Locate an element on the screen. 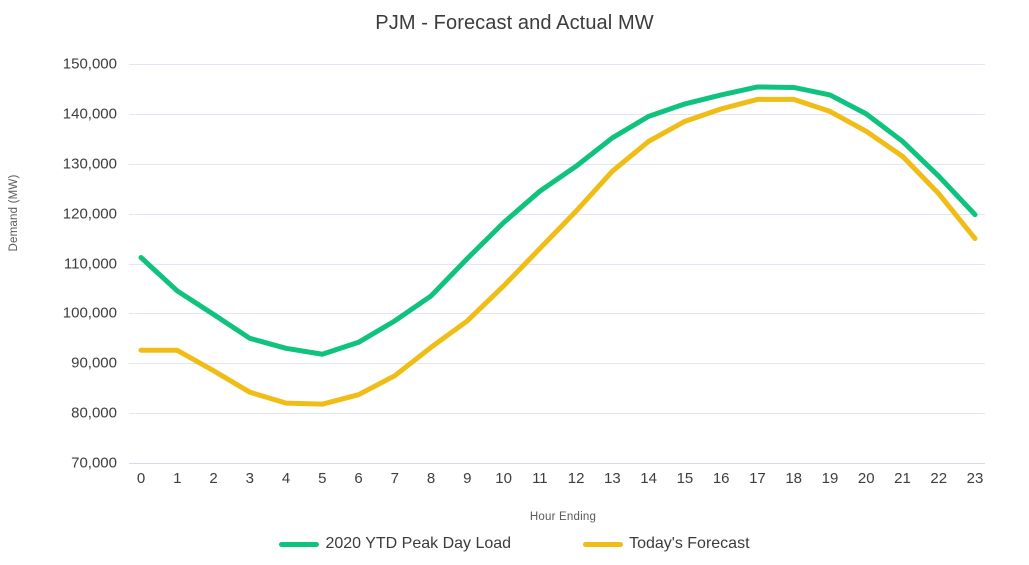 Image resolution: width=1029 pixels, height=565 pixels. x-tick-label: 2 is located at coordinates (213, 478).